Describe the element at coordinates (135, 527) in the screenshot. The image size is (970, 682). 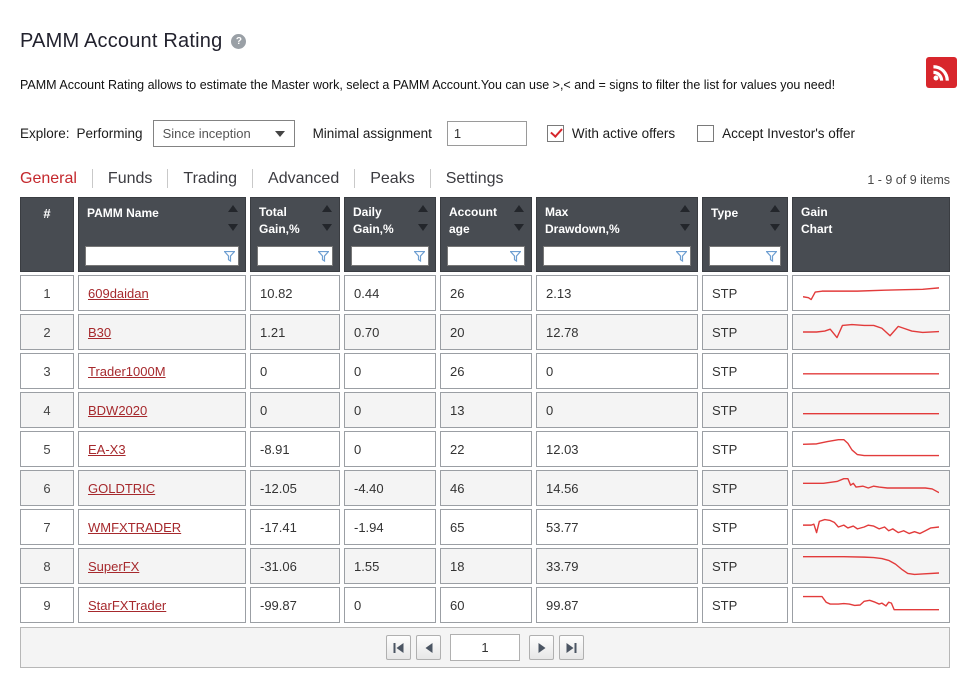
I see `pamm-name-link: WMFXTRADER` at that location.